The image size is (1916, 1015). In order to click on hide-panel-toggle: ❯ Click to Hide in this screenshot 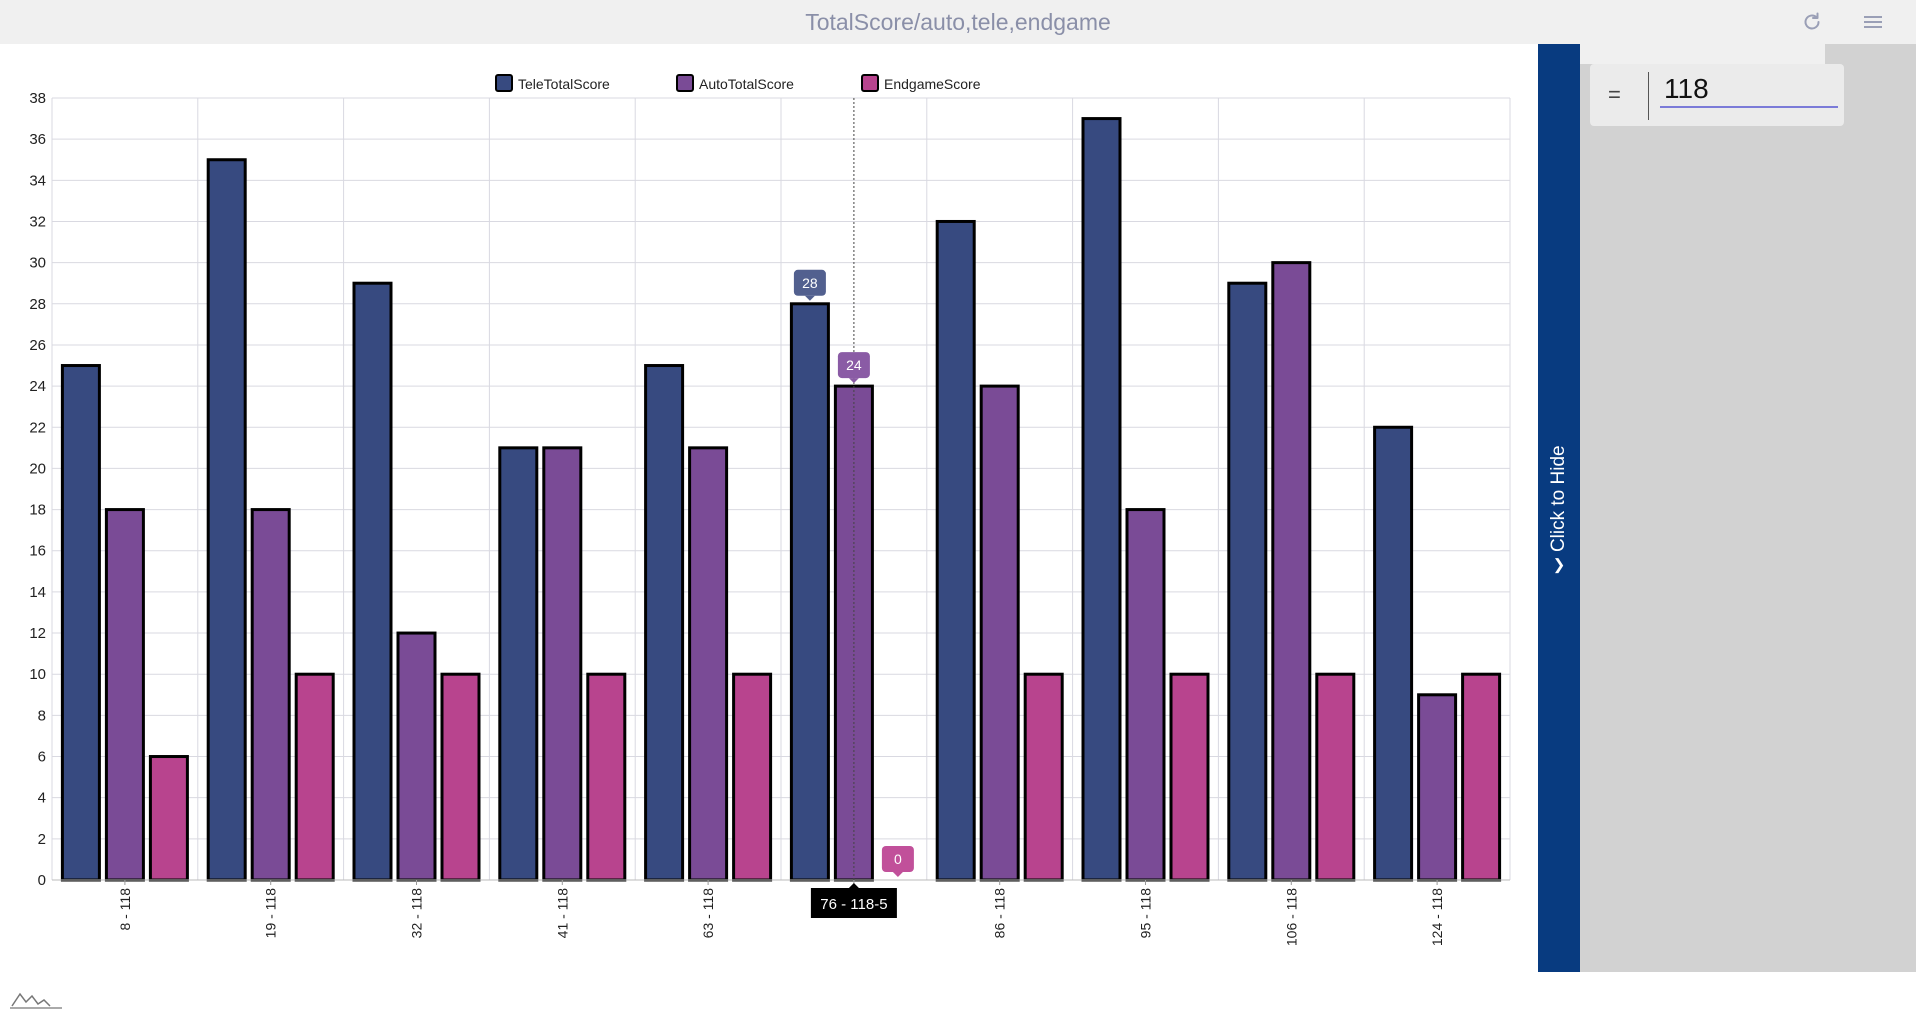, I will do `click(1559, 508)`.